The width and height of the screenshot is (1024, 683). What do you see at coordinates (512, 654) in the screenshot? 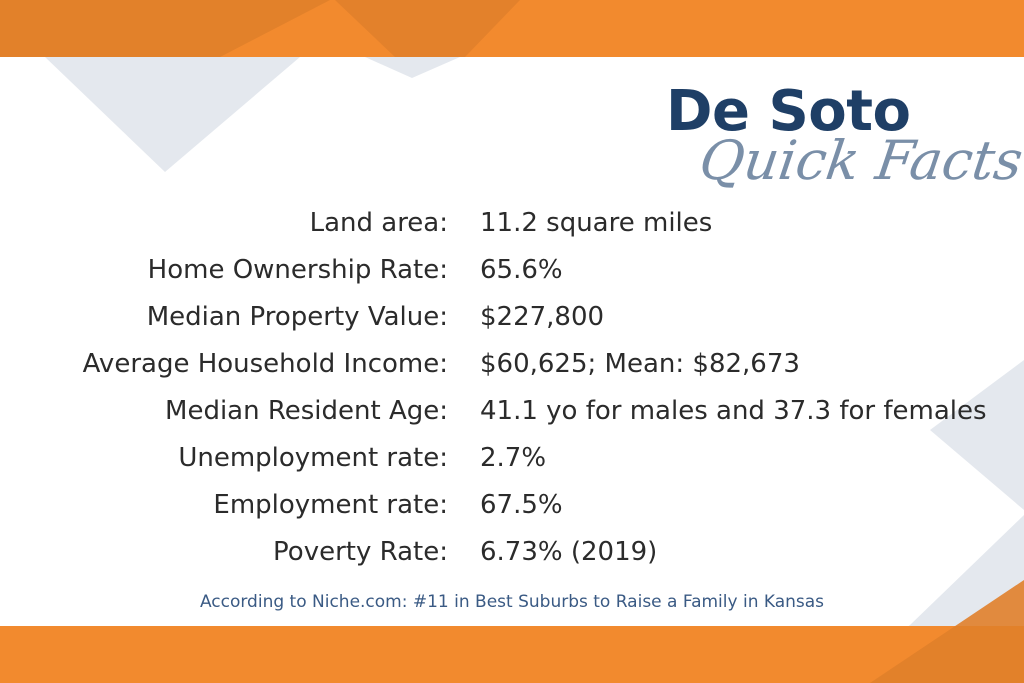
I see `bottom-orange-band` at bounding box center [512, 654].